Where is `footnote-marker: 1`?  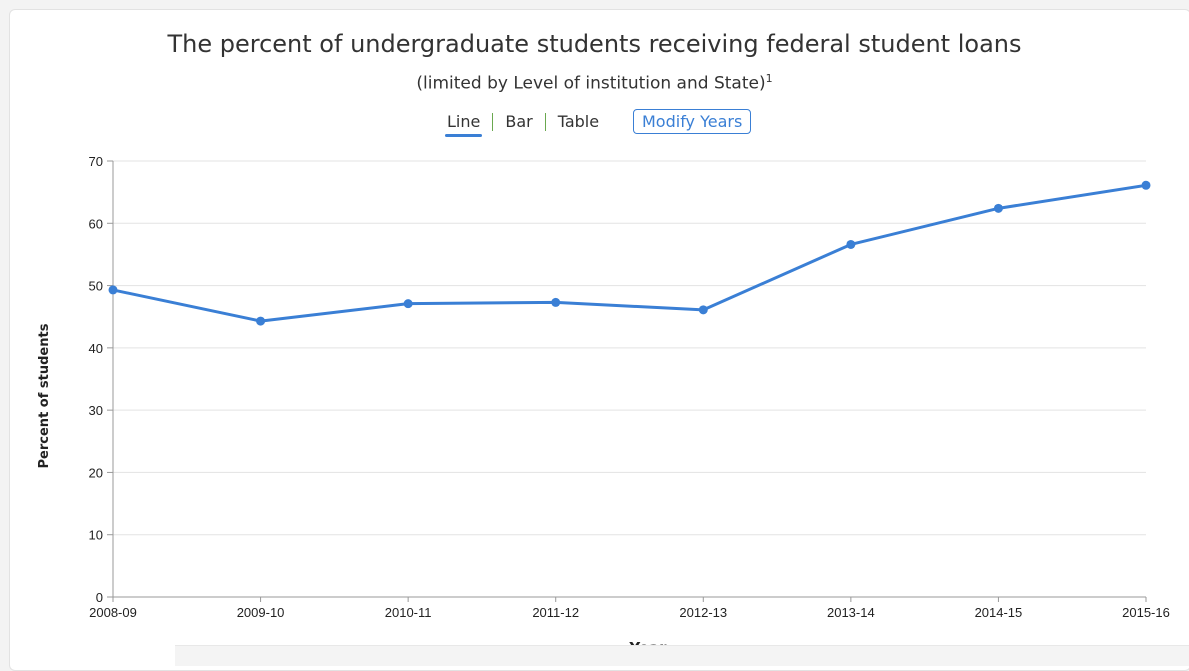
footnote-marker: 1 is located at coordinates (769, 78).